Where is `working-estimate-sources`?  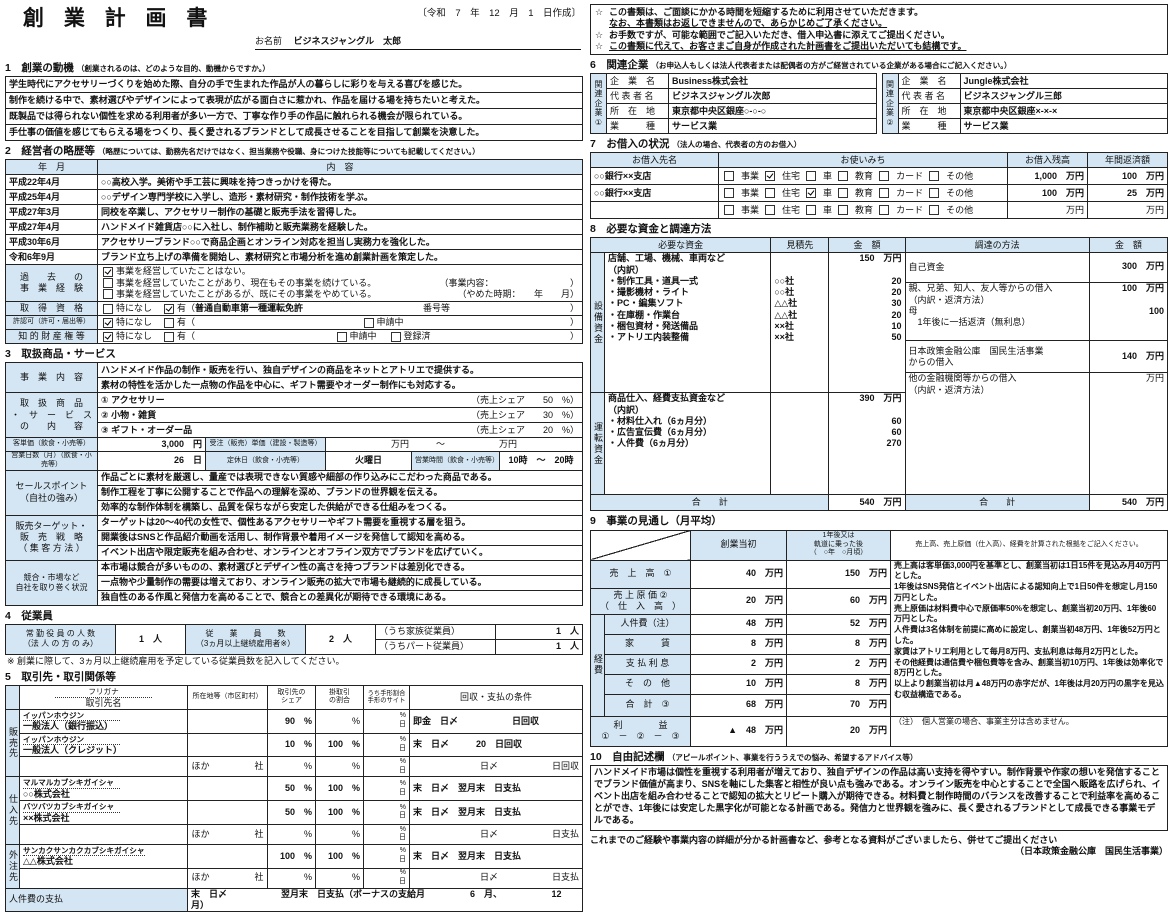 working-estimate-sources is located at coordinates (800, 444).